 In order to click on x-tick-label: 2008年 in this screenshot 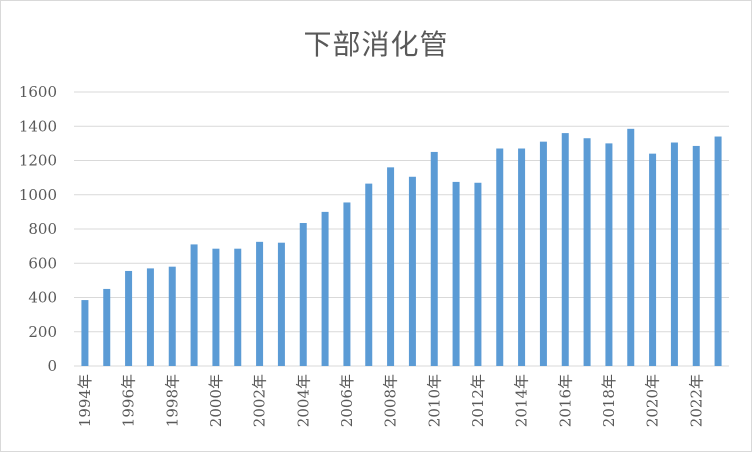, I will do `click(391, 400)`.